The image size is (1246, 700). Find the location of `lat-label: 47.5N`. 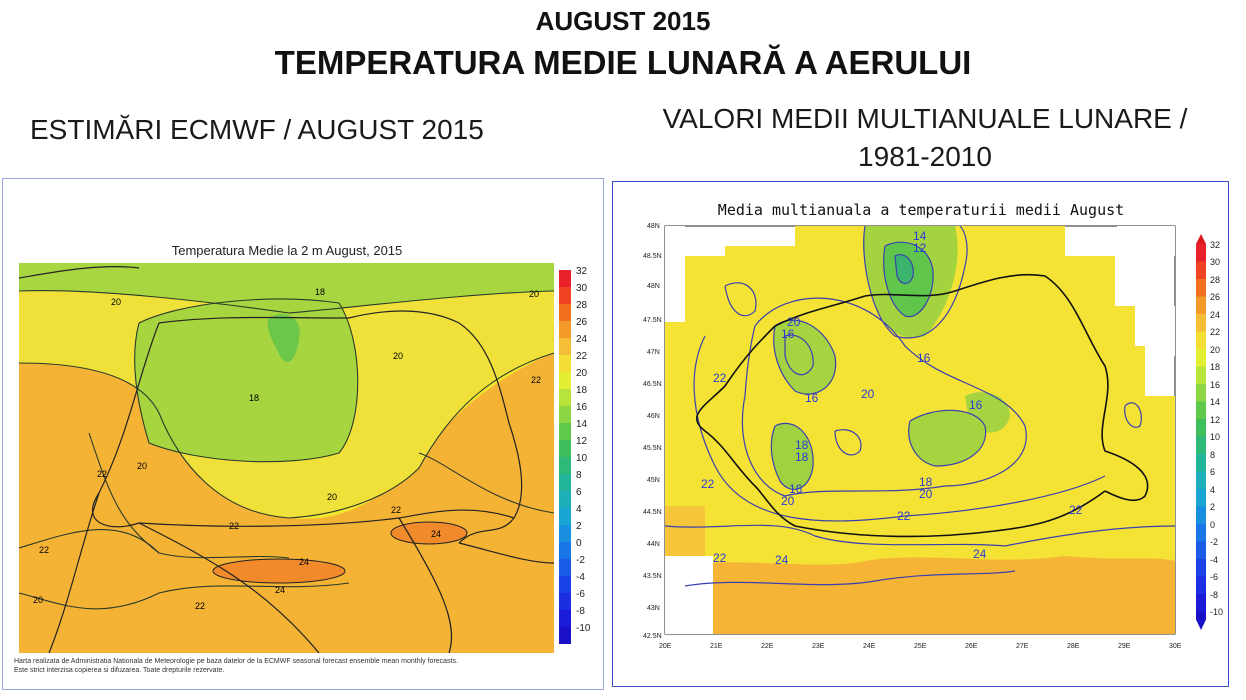

lat-label: 47.5N is located at coordinates (652, 320).